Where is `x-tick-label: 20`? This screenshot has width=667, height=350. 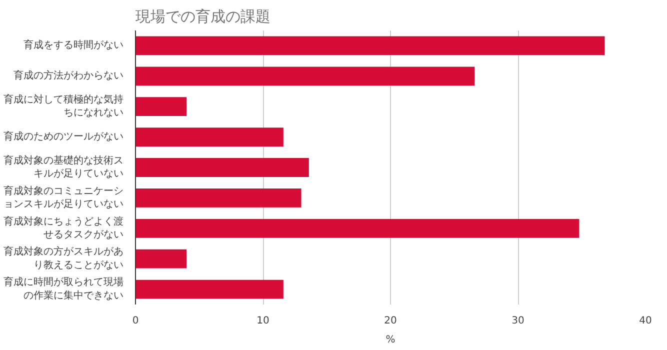
x-tick-label: 20 is located at coordinates (390, 321).